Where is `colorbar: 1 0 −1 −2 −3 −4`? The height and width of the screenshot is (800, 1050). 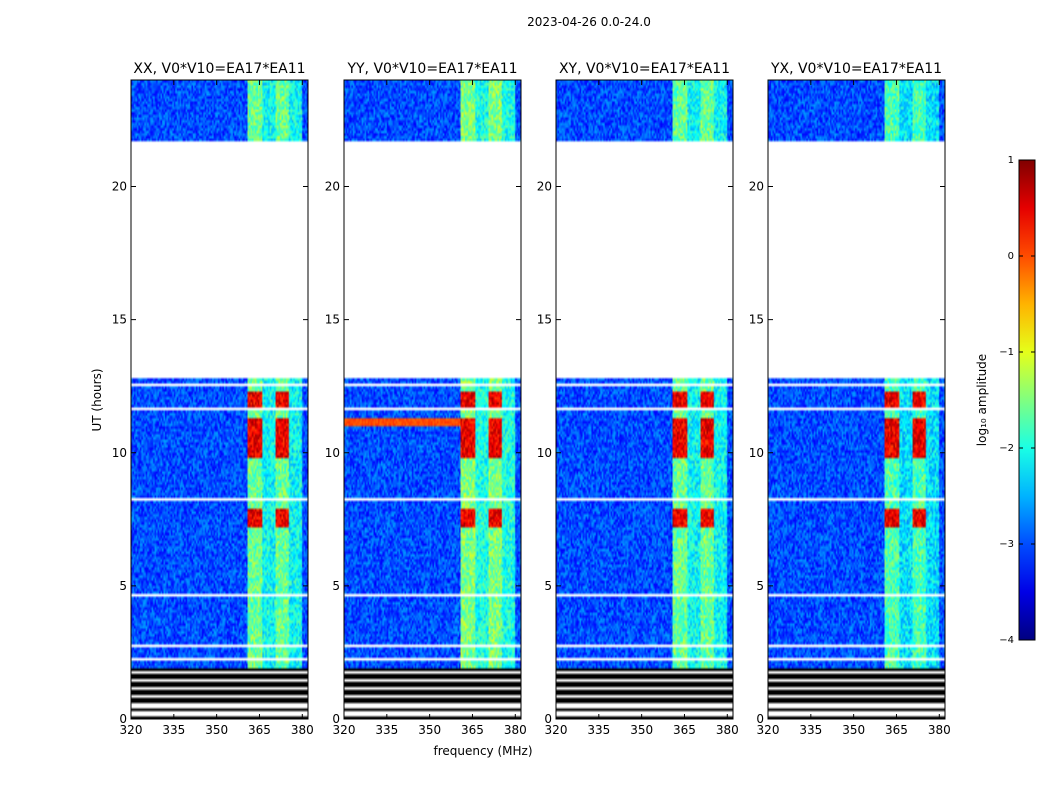 colorbar: 1 0 −1 −2 −3 −4 is located at coordinates (1017, 400).